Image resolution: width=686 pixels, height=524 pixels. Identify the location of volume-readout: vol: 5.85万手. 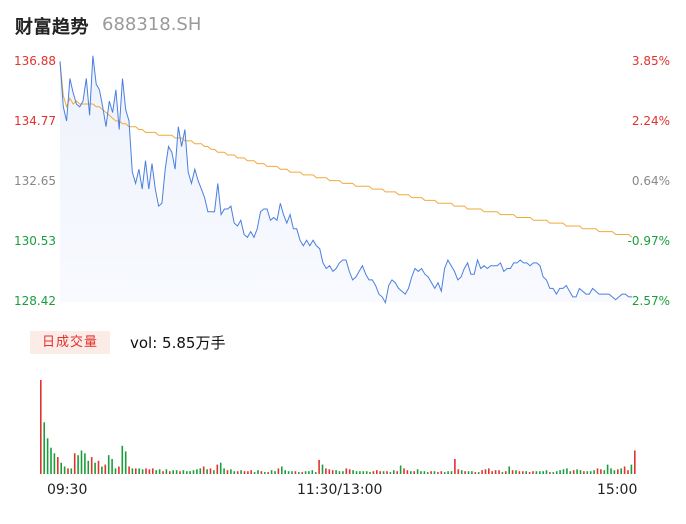
(178, 343).